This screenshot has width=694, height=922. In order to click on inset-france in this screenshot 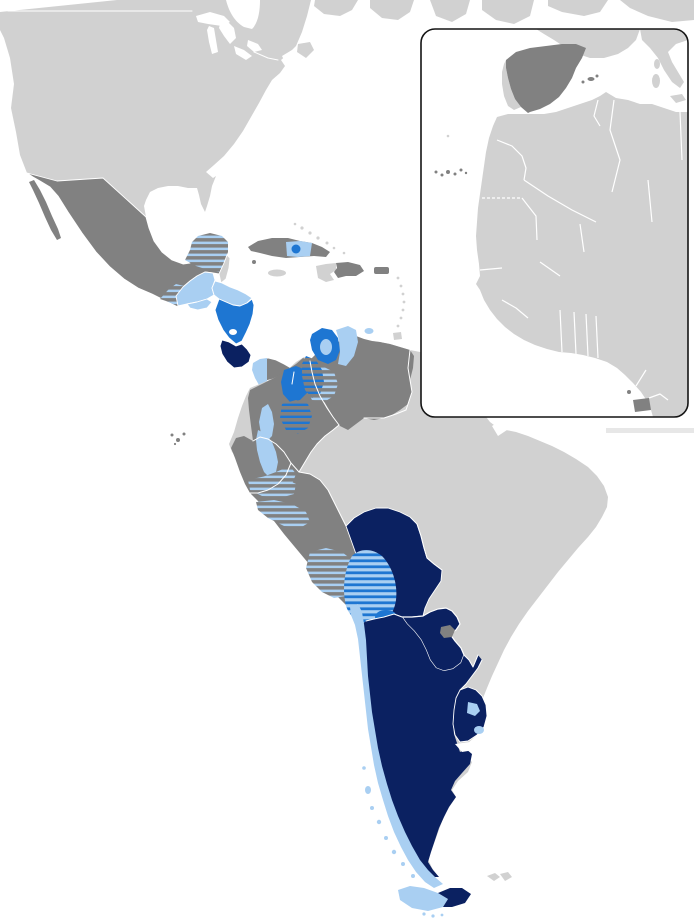, I will do `click(588, 43)`.